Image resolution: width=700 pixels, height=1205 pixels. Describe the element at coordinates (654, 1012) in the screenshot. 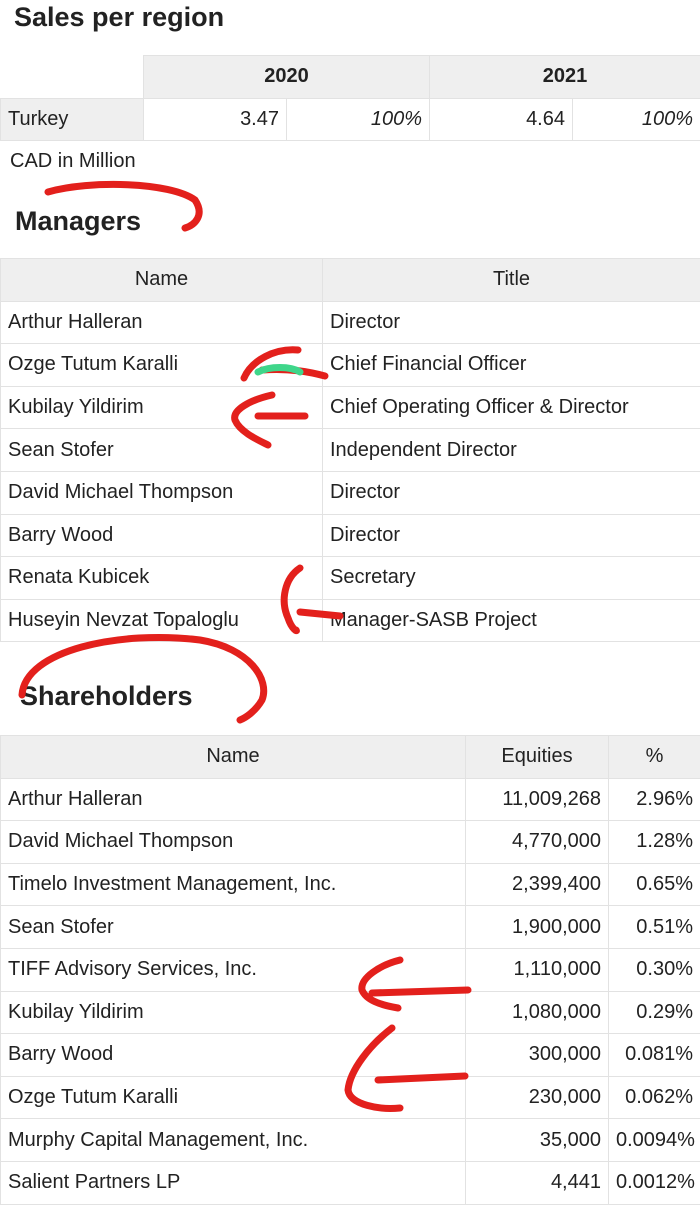

I see `table-cell: 0.29%` at that location.